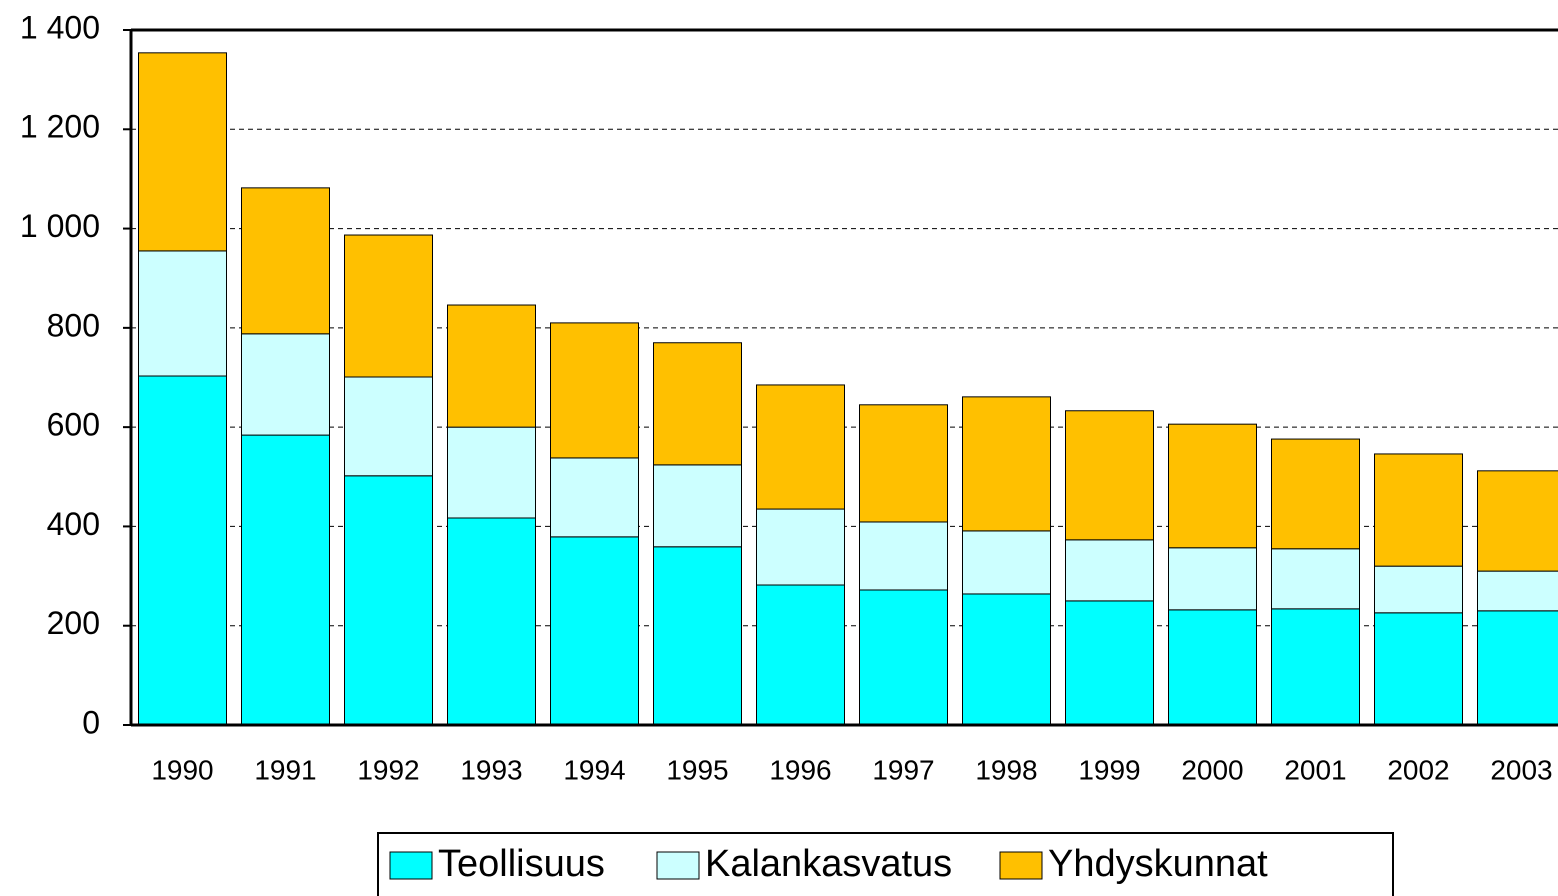 The width and height of the screenshot is (1558, 896). What do you see at coordinates (594, 769) in the screenshot?
I see `x-tick-label: 1994` at bounding box center [594, 769].